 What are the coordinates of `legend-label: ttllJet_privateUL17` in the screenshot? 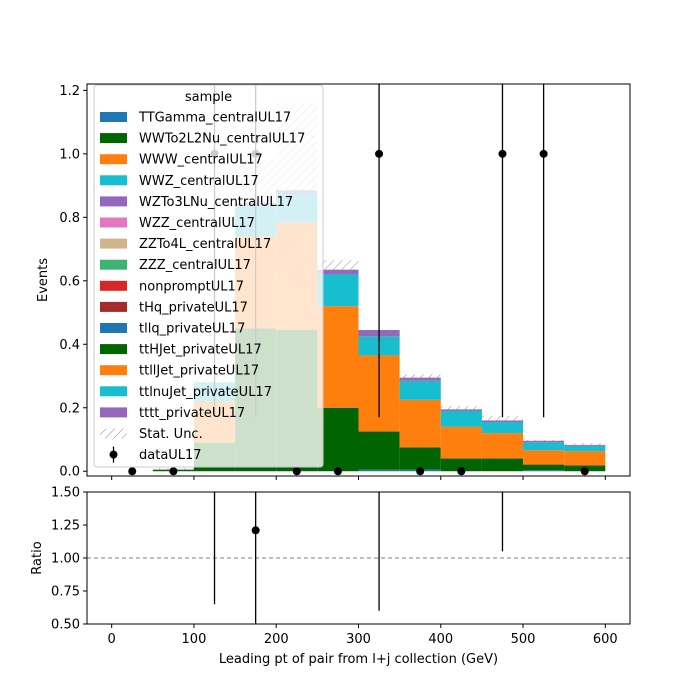 It's located at (199, 371).